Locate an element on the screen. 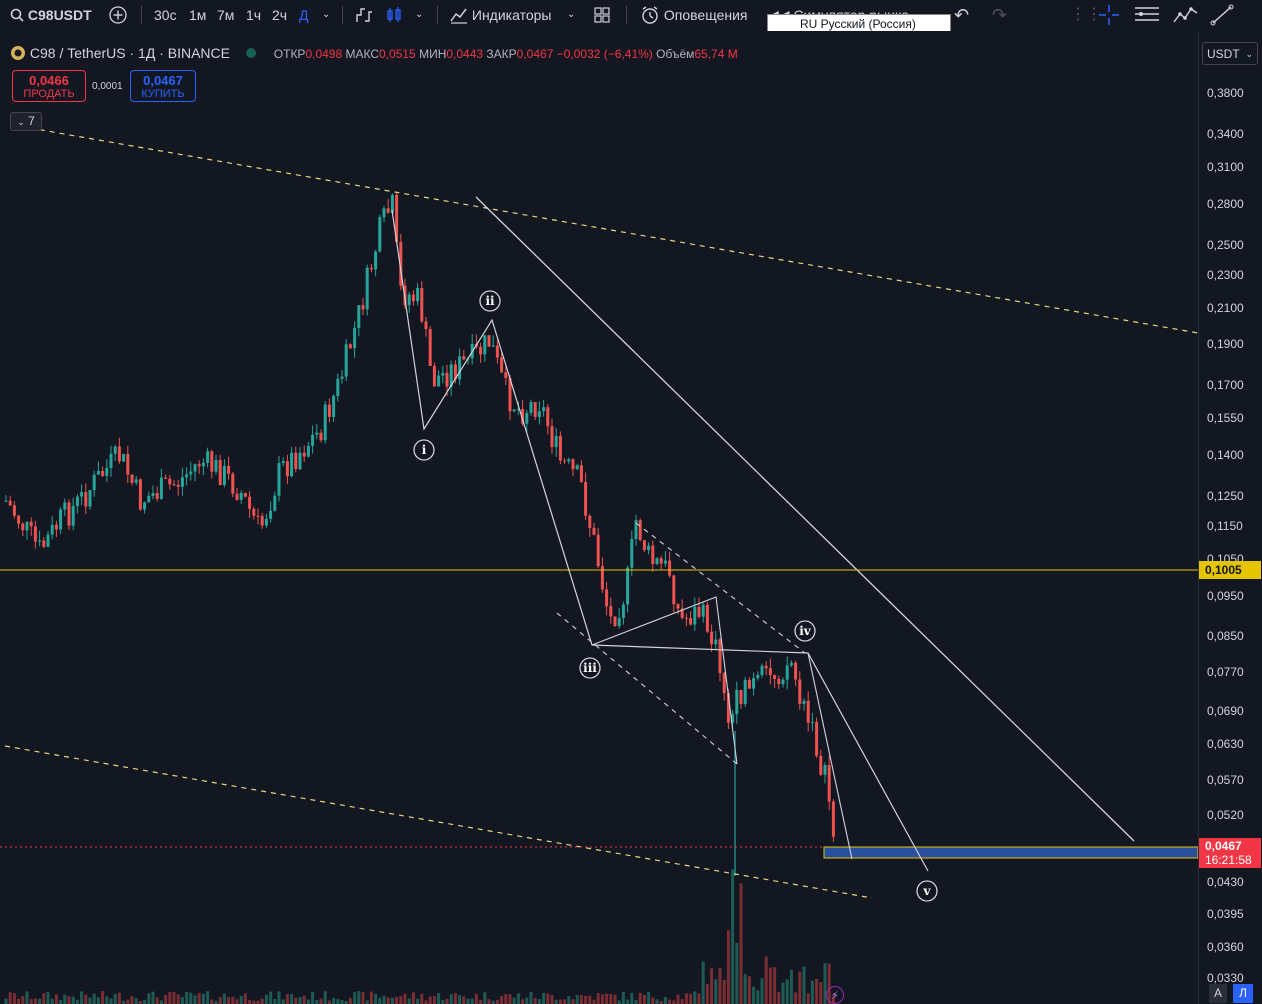  price-tick-label: 0,1400 is located at coordinates (1225, 455).